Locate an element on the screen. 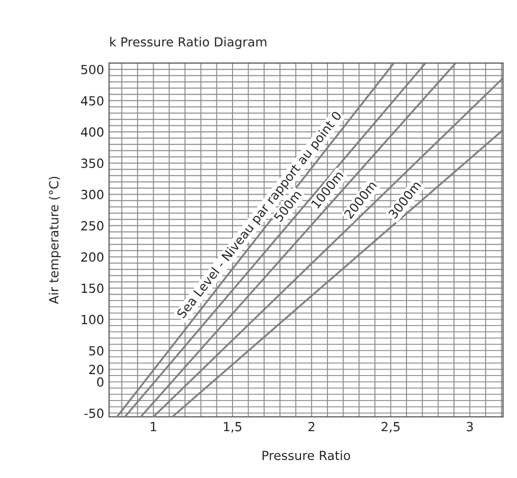 The image size is (517, 478). chart-title: k Pressure Ratio Diagram is located at coordinates (188, 43).